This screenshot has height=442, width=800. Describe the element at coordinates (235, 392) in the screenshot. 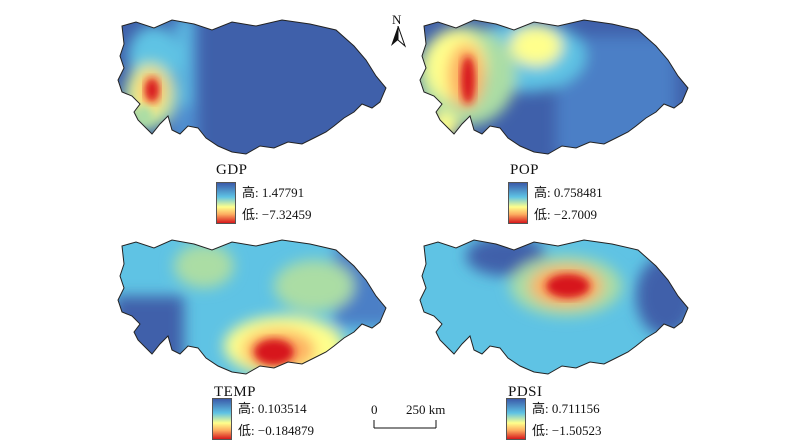

I see `panel-label-temp: TEMP` at that location.